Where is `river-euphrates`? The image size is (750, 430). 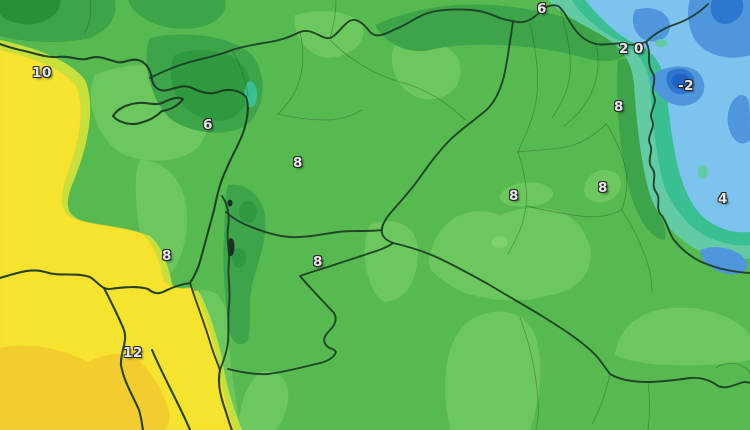
river-euphrates is located at coordinates (397, 80).